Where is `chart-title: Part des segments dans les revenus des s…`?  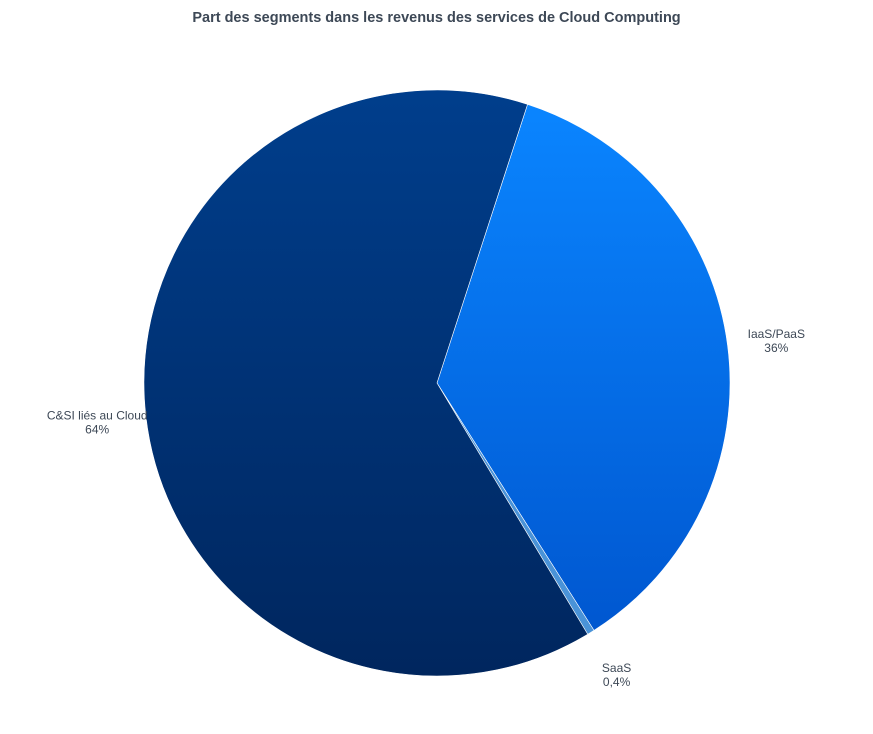 chart-title: Part des segments dans les revenus des s… is located at coordinates (436, 18).